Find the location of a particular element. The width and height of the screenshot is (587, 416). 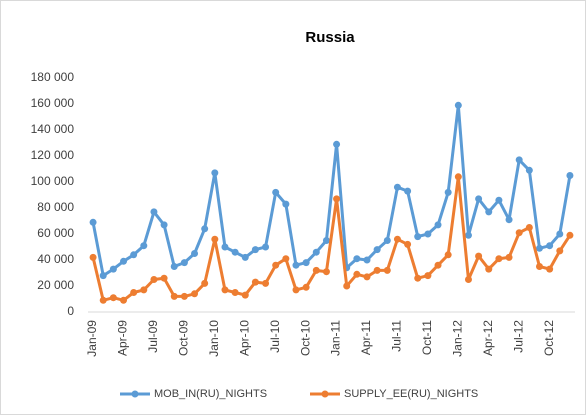

x-tick-label: Apr-09 is located at coordinates (123, 338).